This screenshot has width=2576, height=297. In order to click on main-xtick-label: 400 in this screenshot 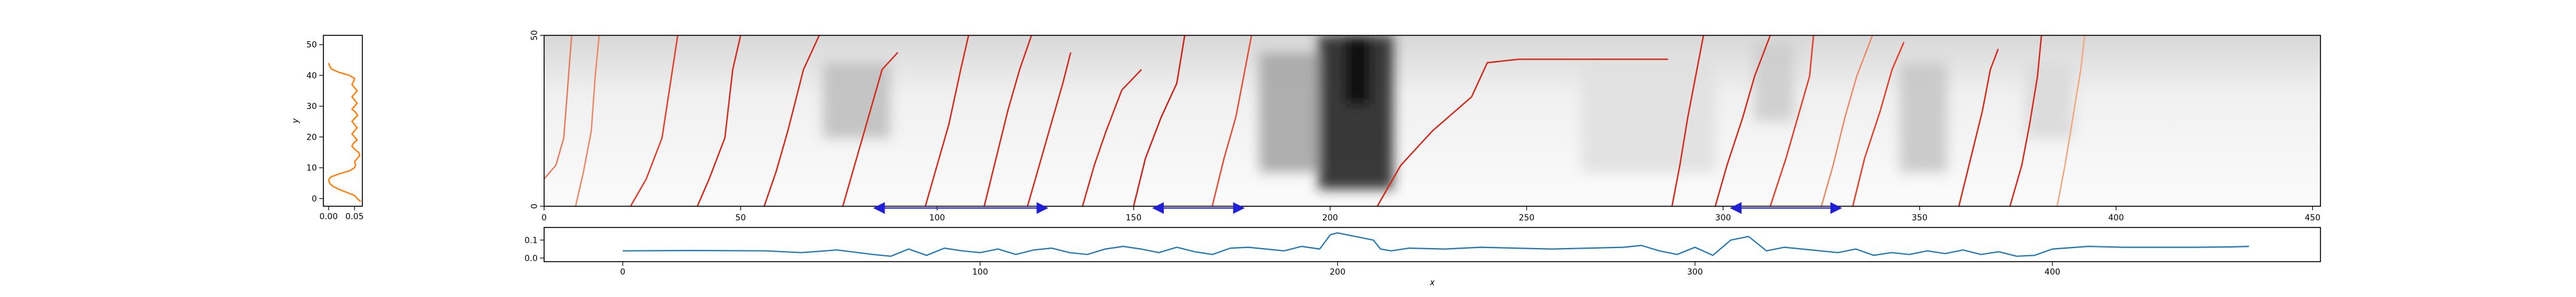, I will do `click(2116, 218)`.